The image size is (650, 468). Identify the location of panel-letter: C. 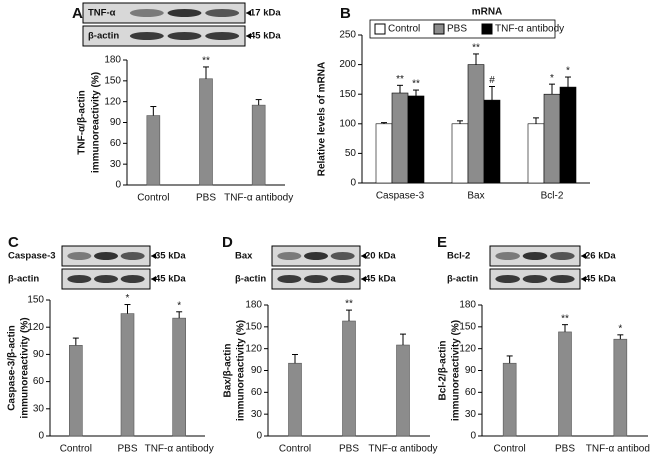
(13, 242).